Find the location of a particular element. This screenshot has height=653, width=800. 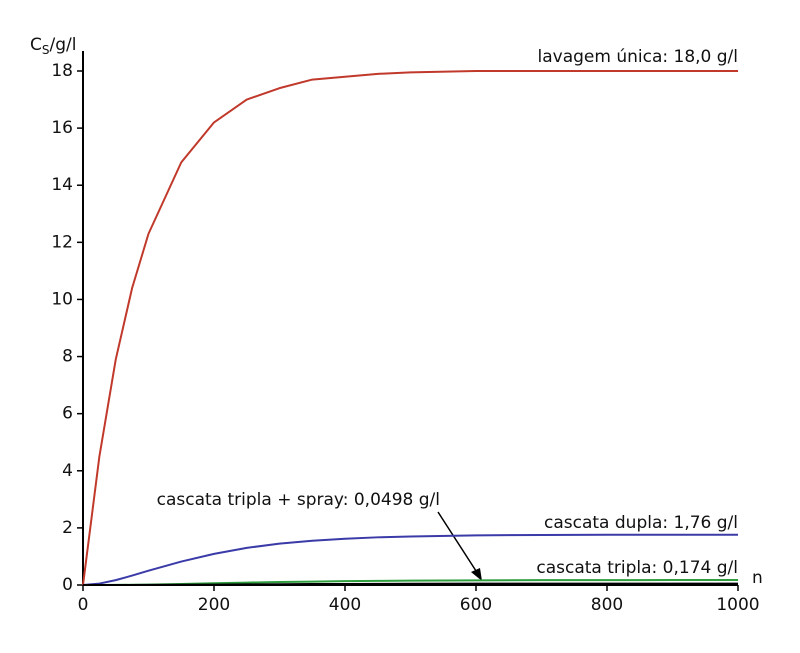

y-label-sub: S is located at coordinates (46, 50).